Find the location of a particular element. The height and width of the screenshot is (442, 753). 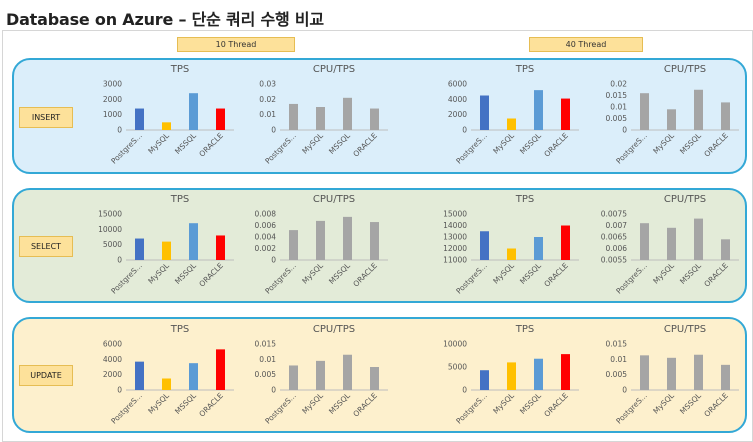

y-tick-label: 0.02 is located at coordinates (618, 84).